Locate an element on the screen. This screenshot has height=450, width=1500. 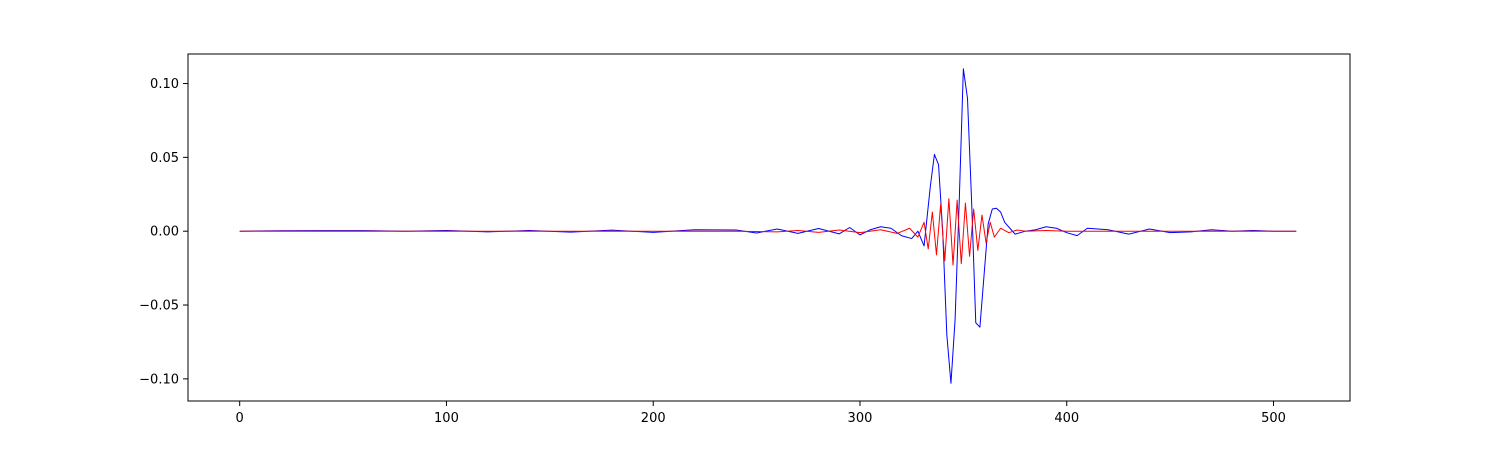
y-tick-label: 0.05 is located at coordinates (164, 158).